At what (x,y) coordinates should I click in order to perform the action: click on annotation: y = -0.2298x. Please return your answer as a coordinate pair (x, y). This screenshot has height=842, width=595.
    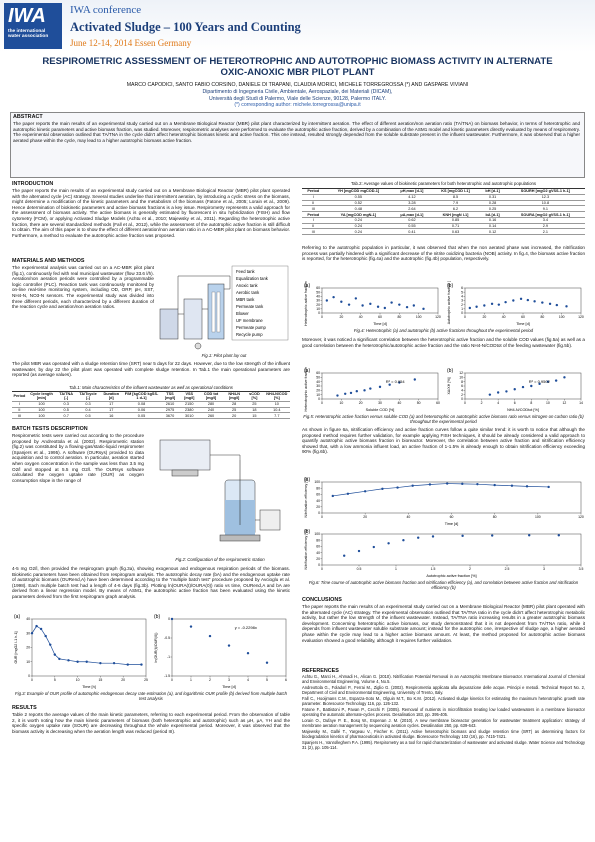
    Looking at the image, I should click on (246, 627).